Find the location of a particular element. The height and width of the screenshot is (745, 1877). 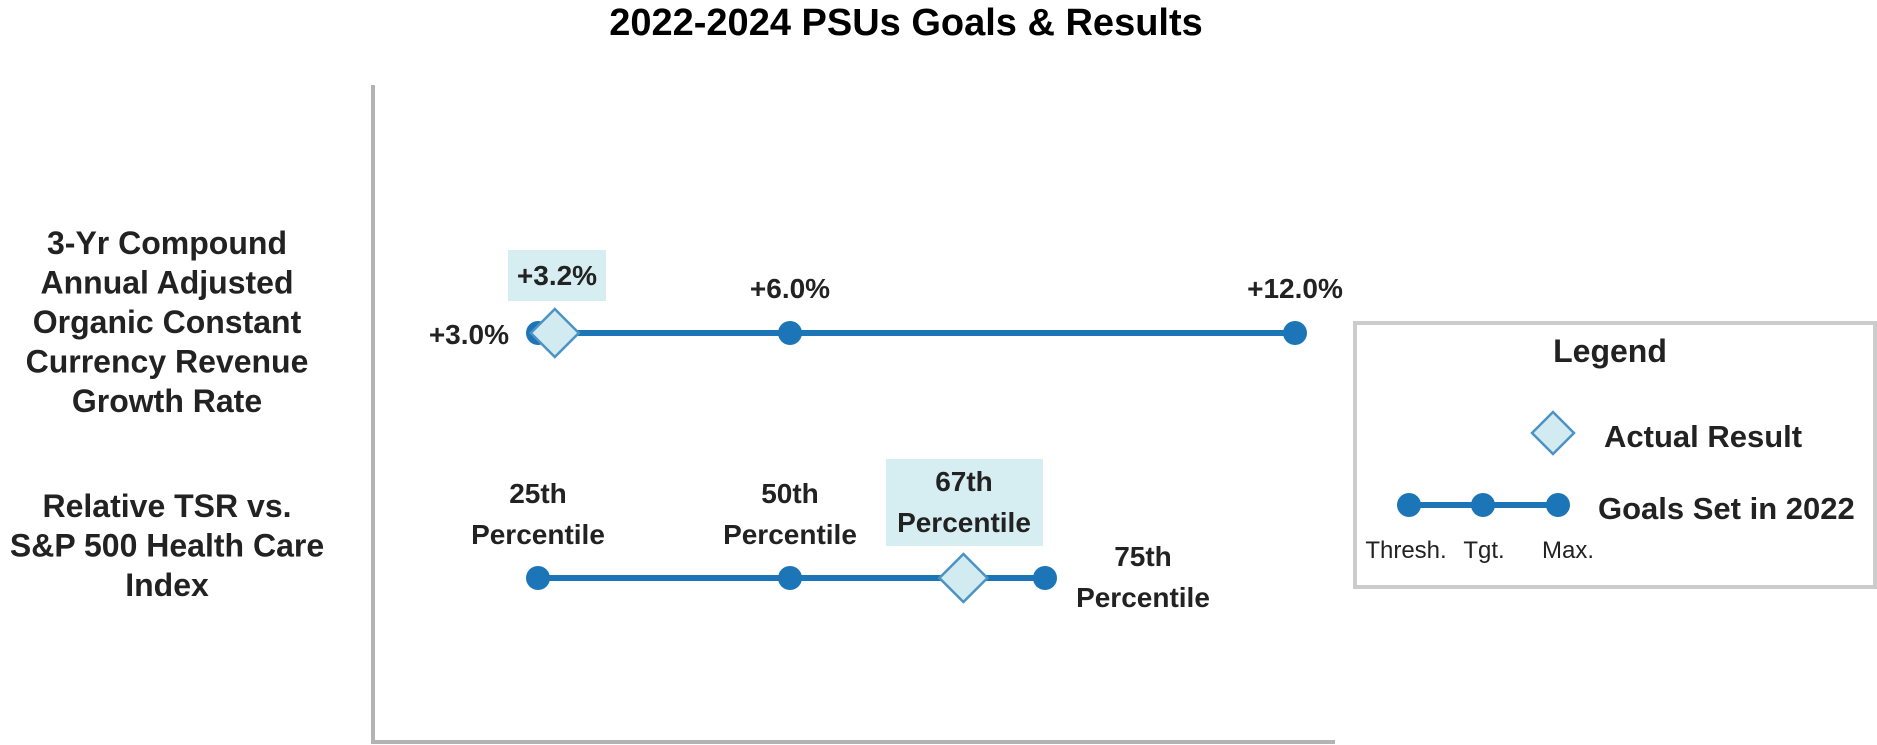

legend-level-label: Max. is located at coordinates (1568, 550).